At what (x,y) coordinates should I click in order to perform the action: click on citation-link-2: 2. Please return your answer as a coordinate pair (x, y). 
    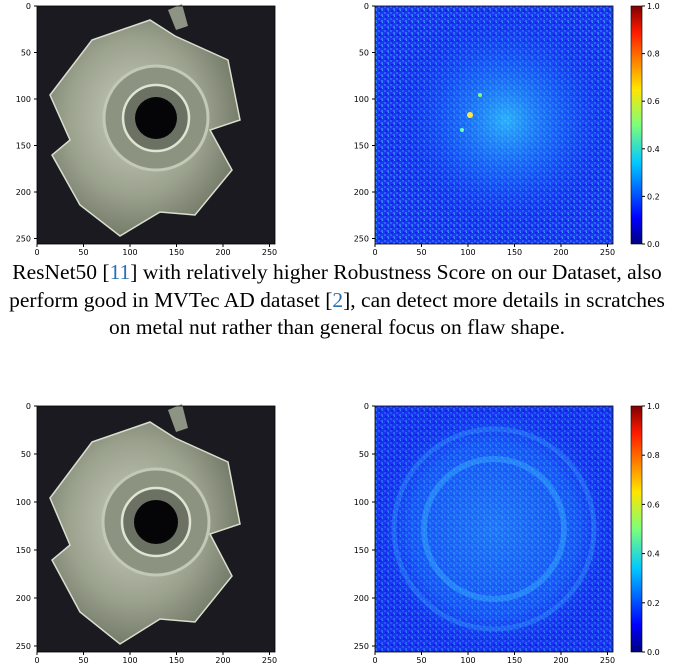
    Looking at the image, I should click on (338, 299).